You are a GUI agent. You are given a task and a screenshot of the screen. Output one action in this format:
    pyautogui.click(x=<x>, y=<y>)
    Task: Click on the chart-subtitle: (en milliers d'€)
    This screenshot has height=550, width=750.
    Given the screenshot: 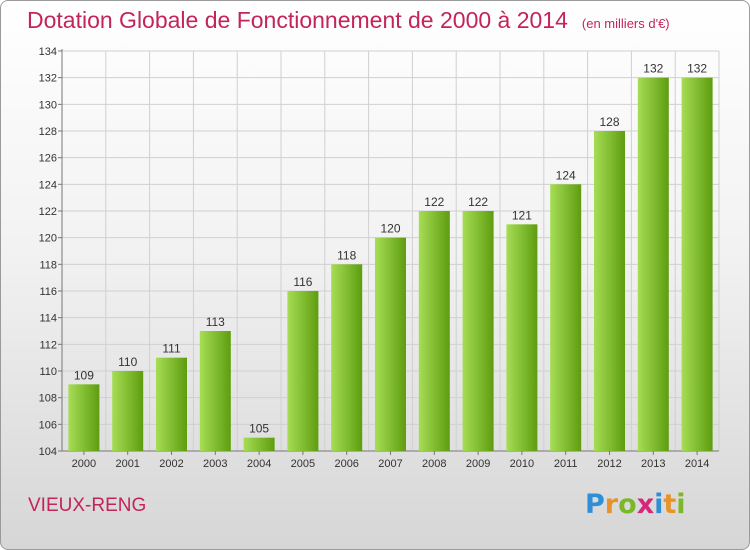 What is the action you would take?
    pyautogui.click(x=625, y=23)
    